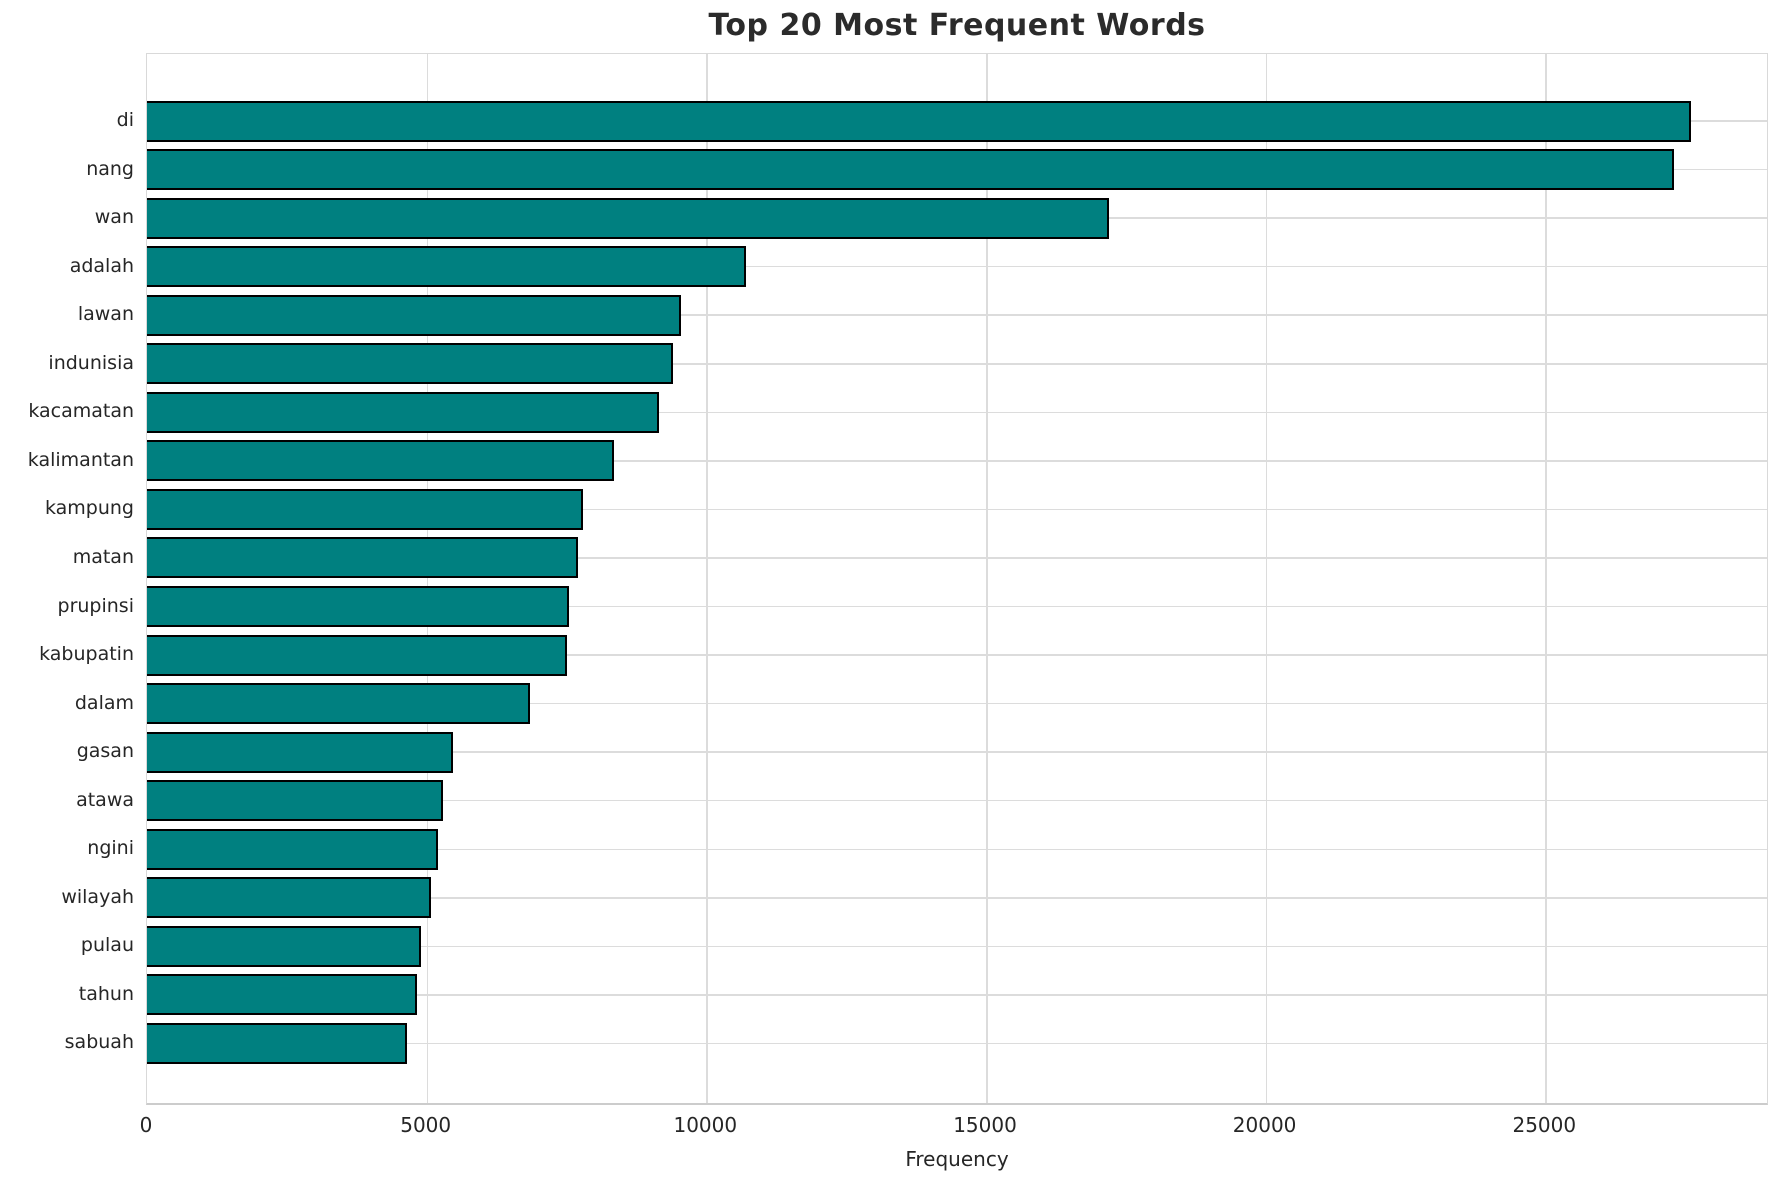  I want to click on bar-gasan, so click(300, 752).